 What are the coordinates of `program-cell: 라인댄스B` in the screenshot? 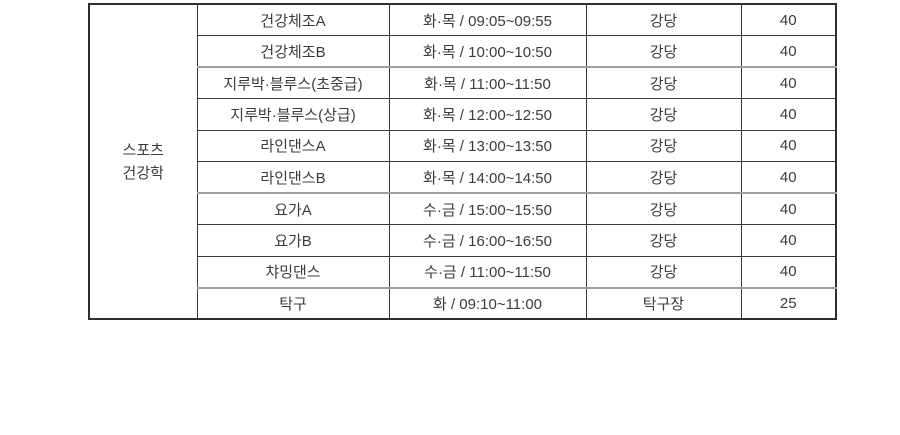 It's located at (293, 177).